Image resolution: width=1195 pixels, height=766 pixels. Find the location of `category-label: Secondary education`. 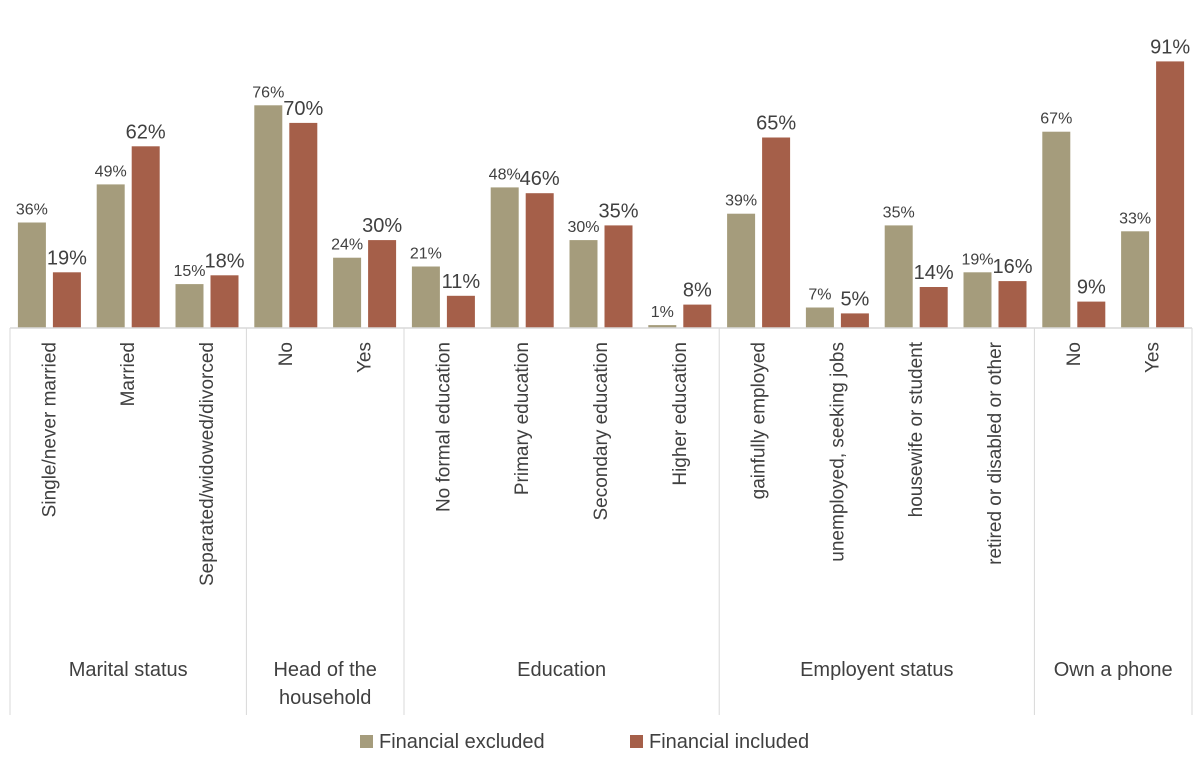

category-label: Secondary education is located at coordinates (601, 431).